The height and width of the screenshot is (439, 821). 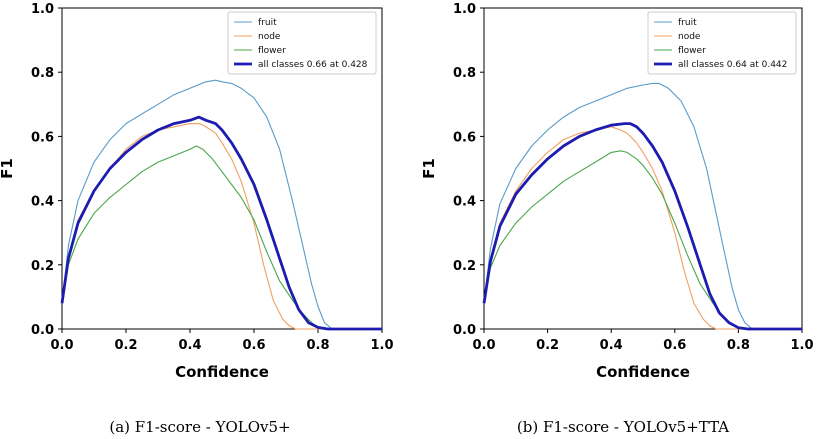 What do you see at coordinates (313, 65) in the screenshot?
I see `legend-entry: all classes 0.66 at 0.428` at bounding box center [313, 65].